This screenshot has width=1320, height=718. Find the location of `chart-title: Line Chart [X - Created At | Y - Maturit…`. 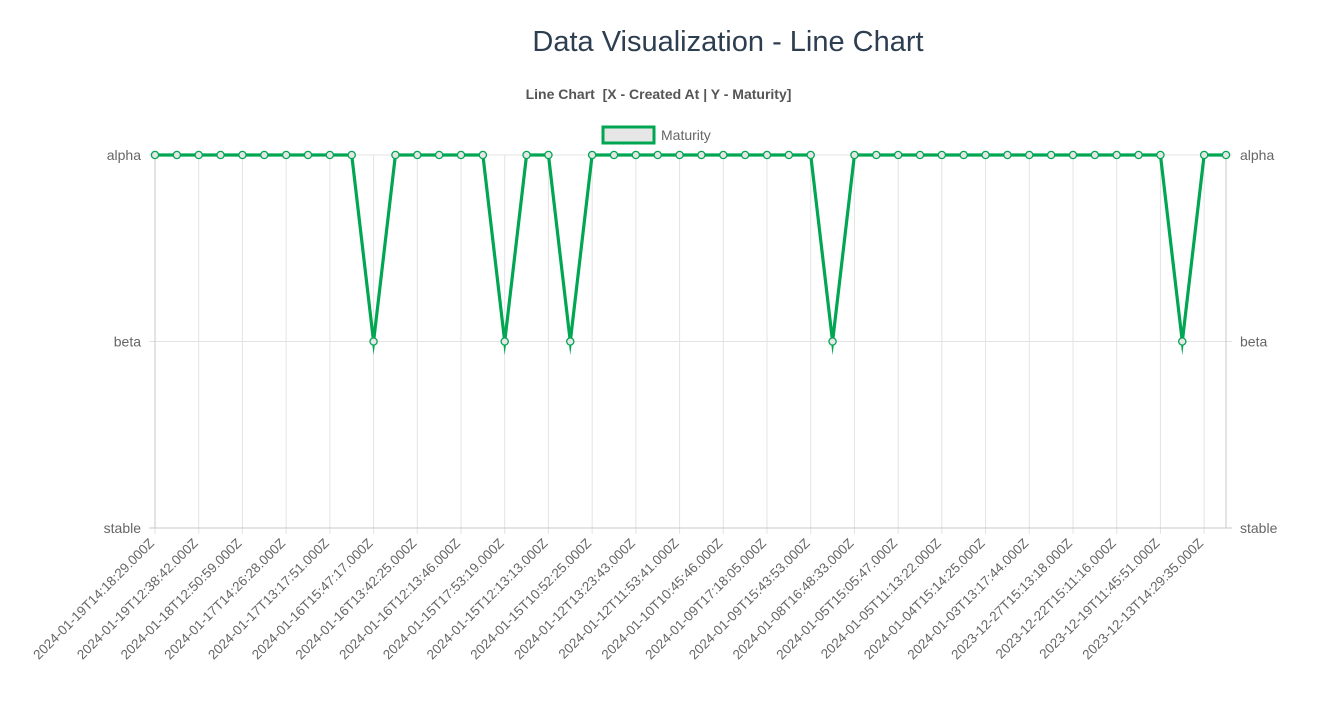

chart-title: Line Chart [X - Created At | Y - Maturit… is located at coordinates (658, 94).